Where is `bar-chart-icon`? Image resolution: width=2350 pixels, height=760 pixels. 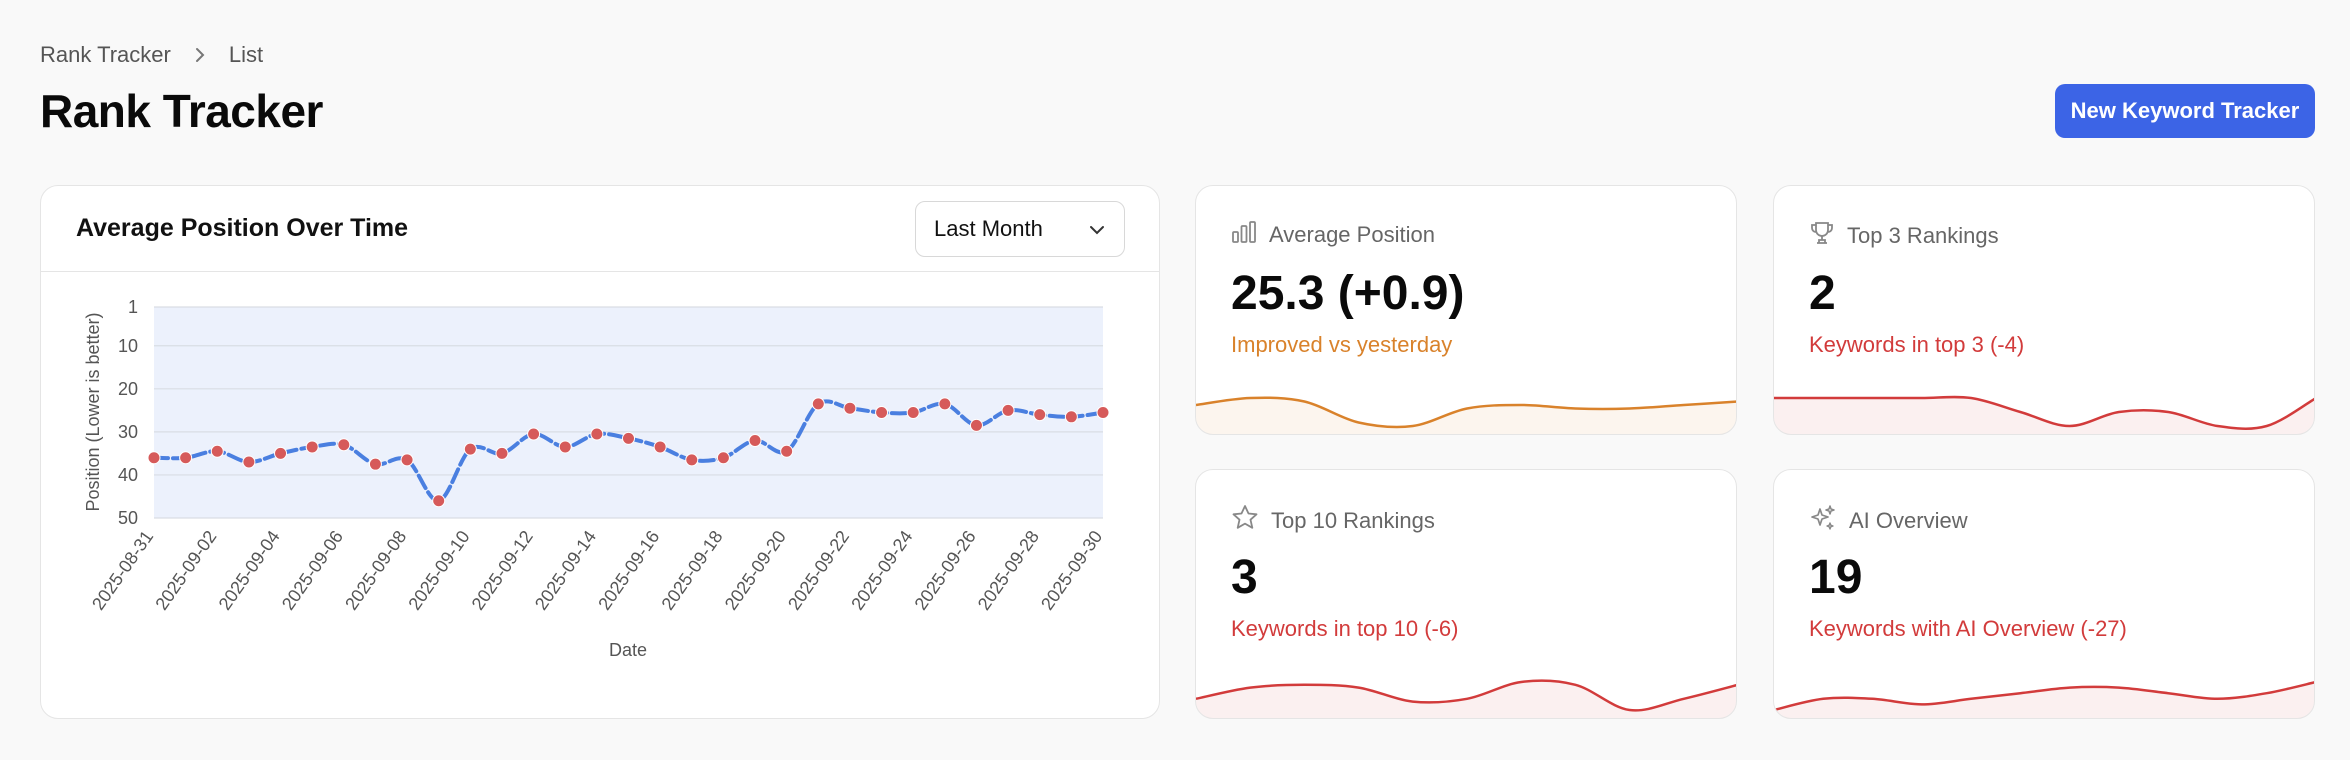
bar-chart-icon is located at coordinates (1244, 235).